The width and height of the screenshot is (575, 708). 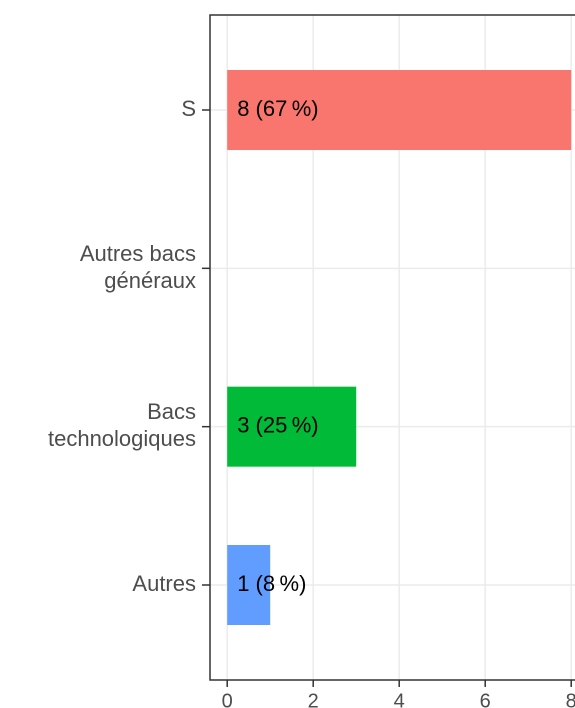 I want to click on value-label: 1 (8 %), so click(x=271, y=583).